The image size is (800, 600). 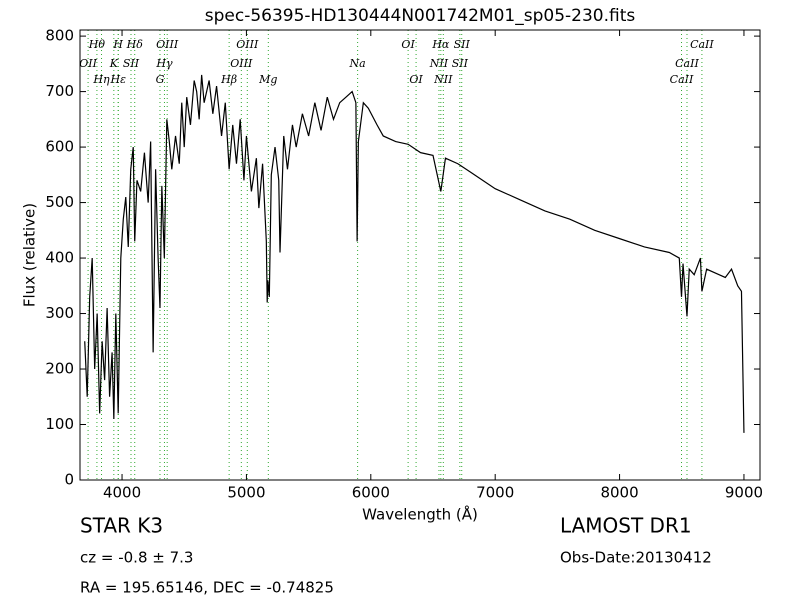 I want to click on feature-label: OII, so click(x=88, y=63).